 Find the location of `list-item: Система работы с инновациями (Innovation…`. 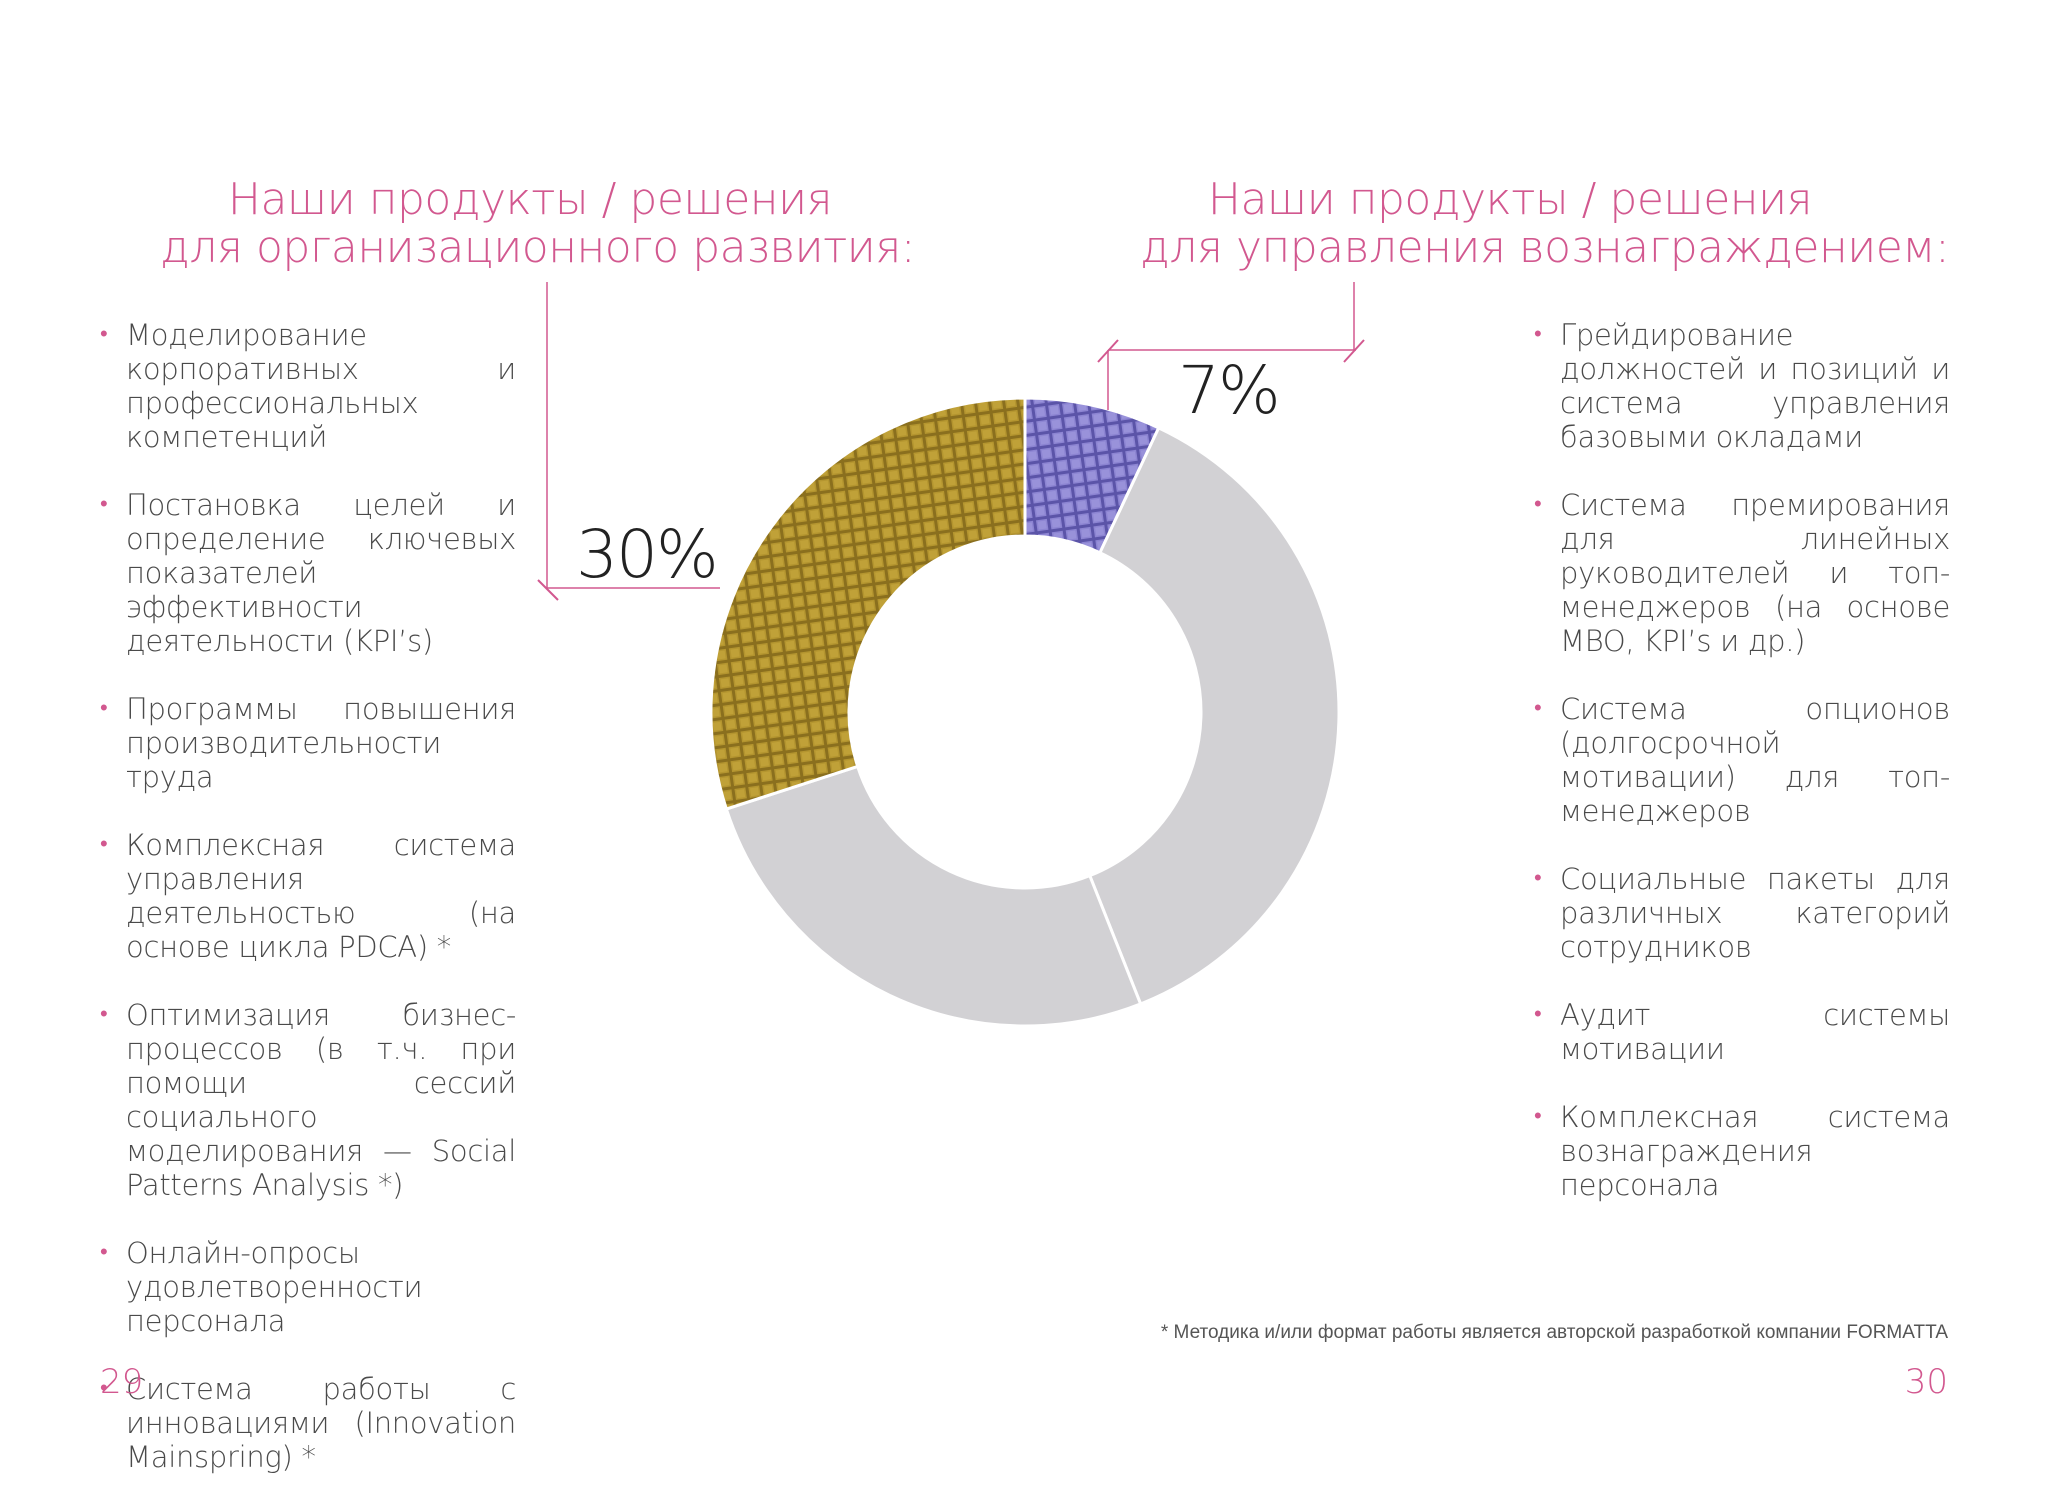

list-item: Система работы с инновациями (Innovation… is located at coordinates (306, 1423).